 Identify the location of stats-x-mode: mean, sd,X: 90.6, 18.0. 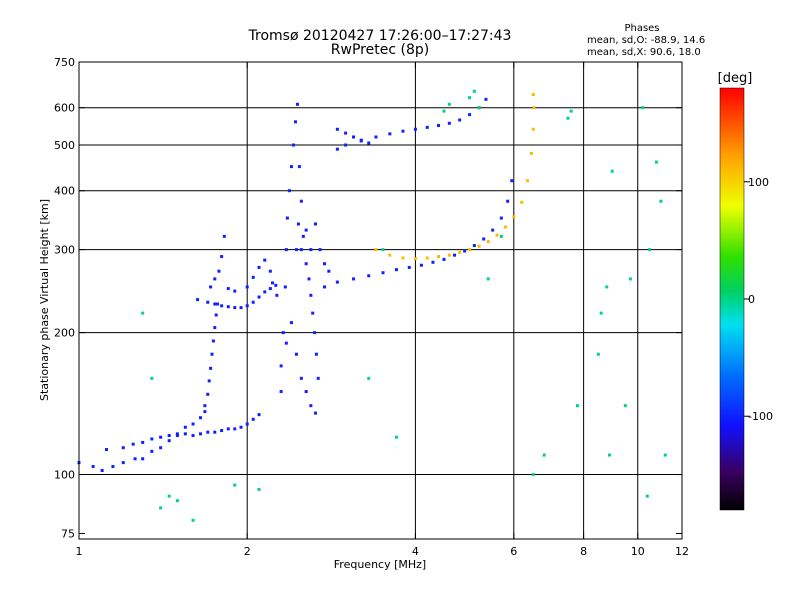
(644, 52).